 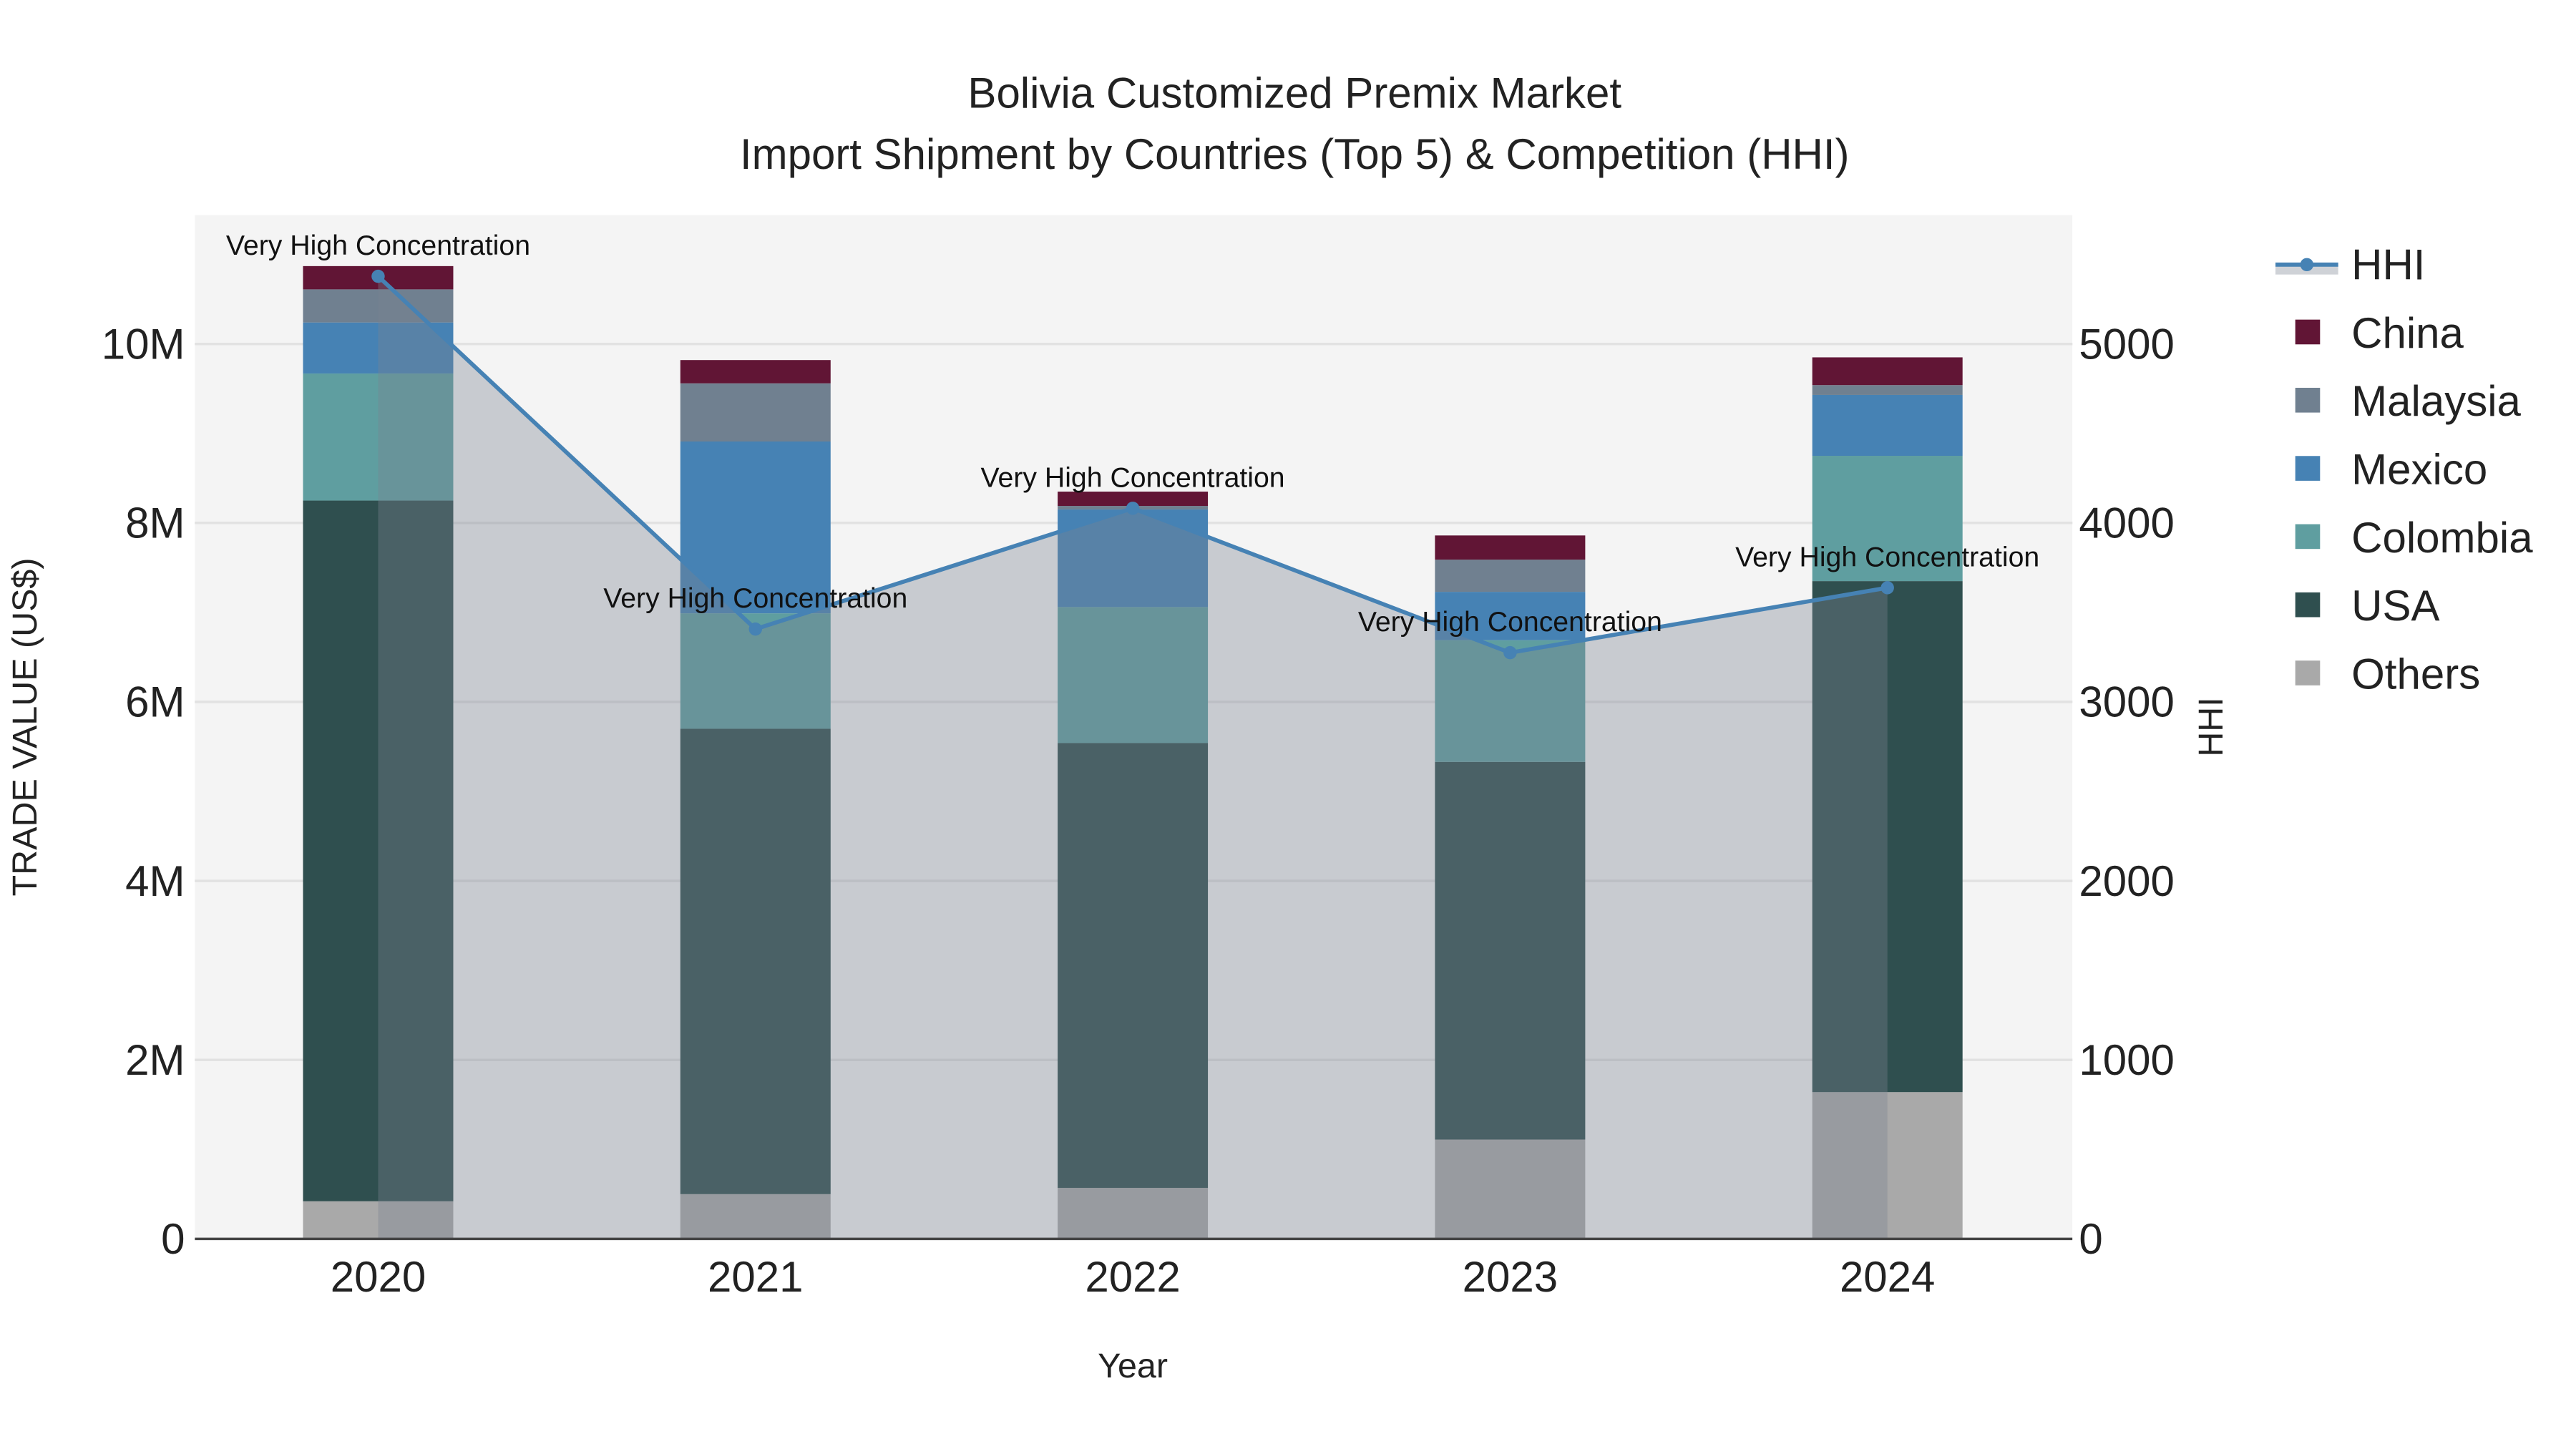 What do you see at coordinates (25, 726) in the screenshot?
I see `y-axis-title: TRADE VALUE (US$)` at bounding box center [25, 726].